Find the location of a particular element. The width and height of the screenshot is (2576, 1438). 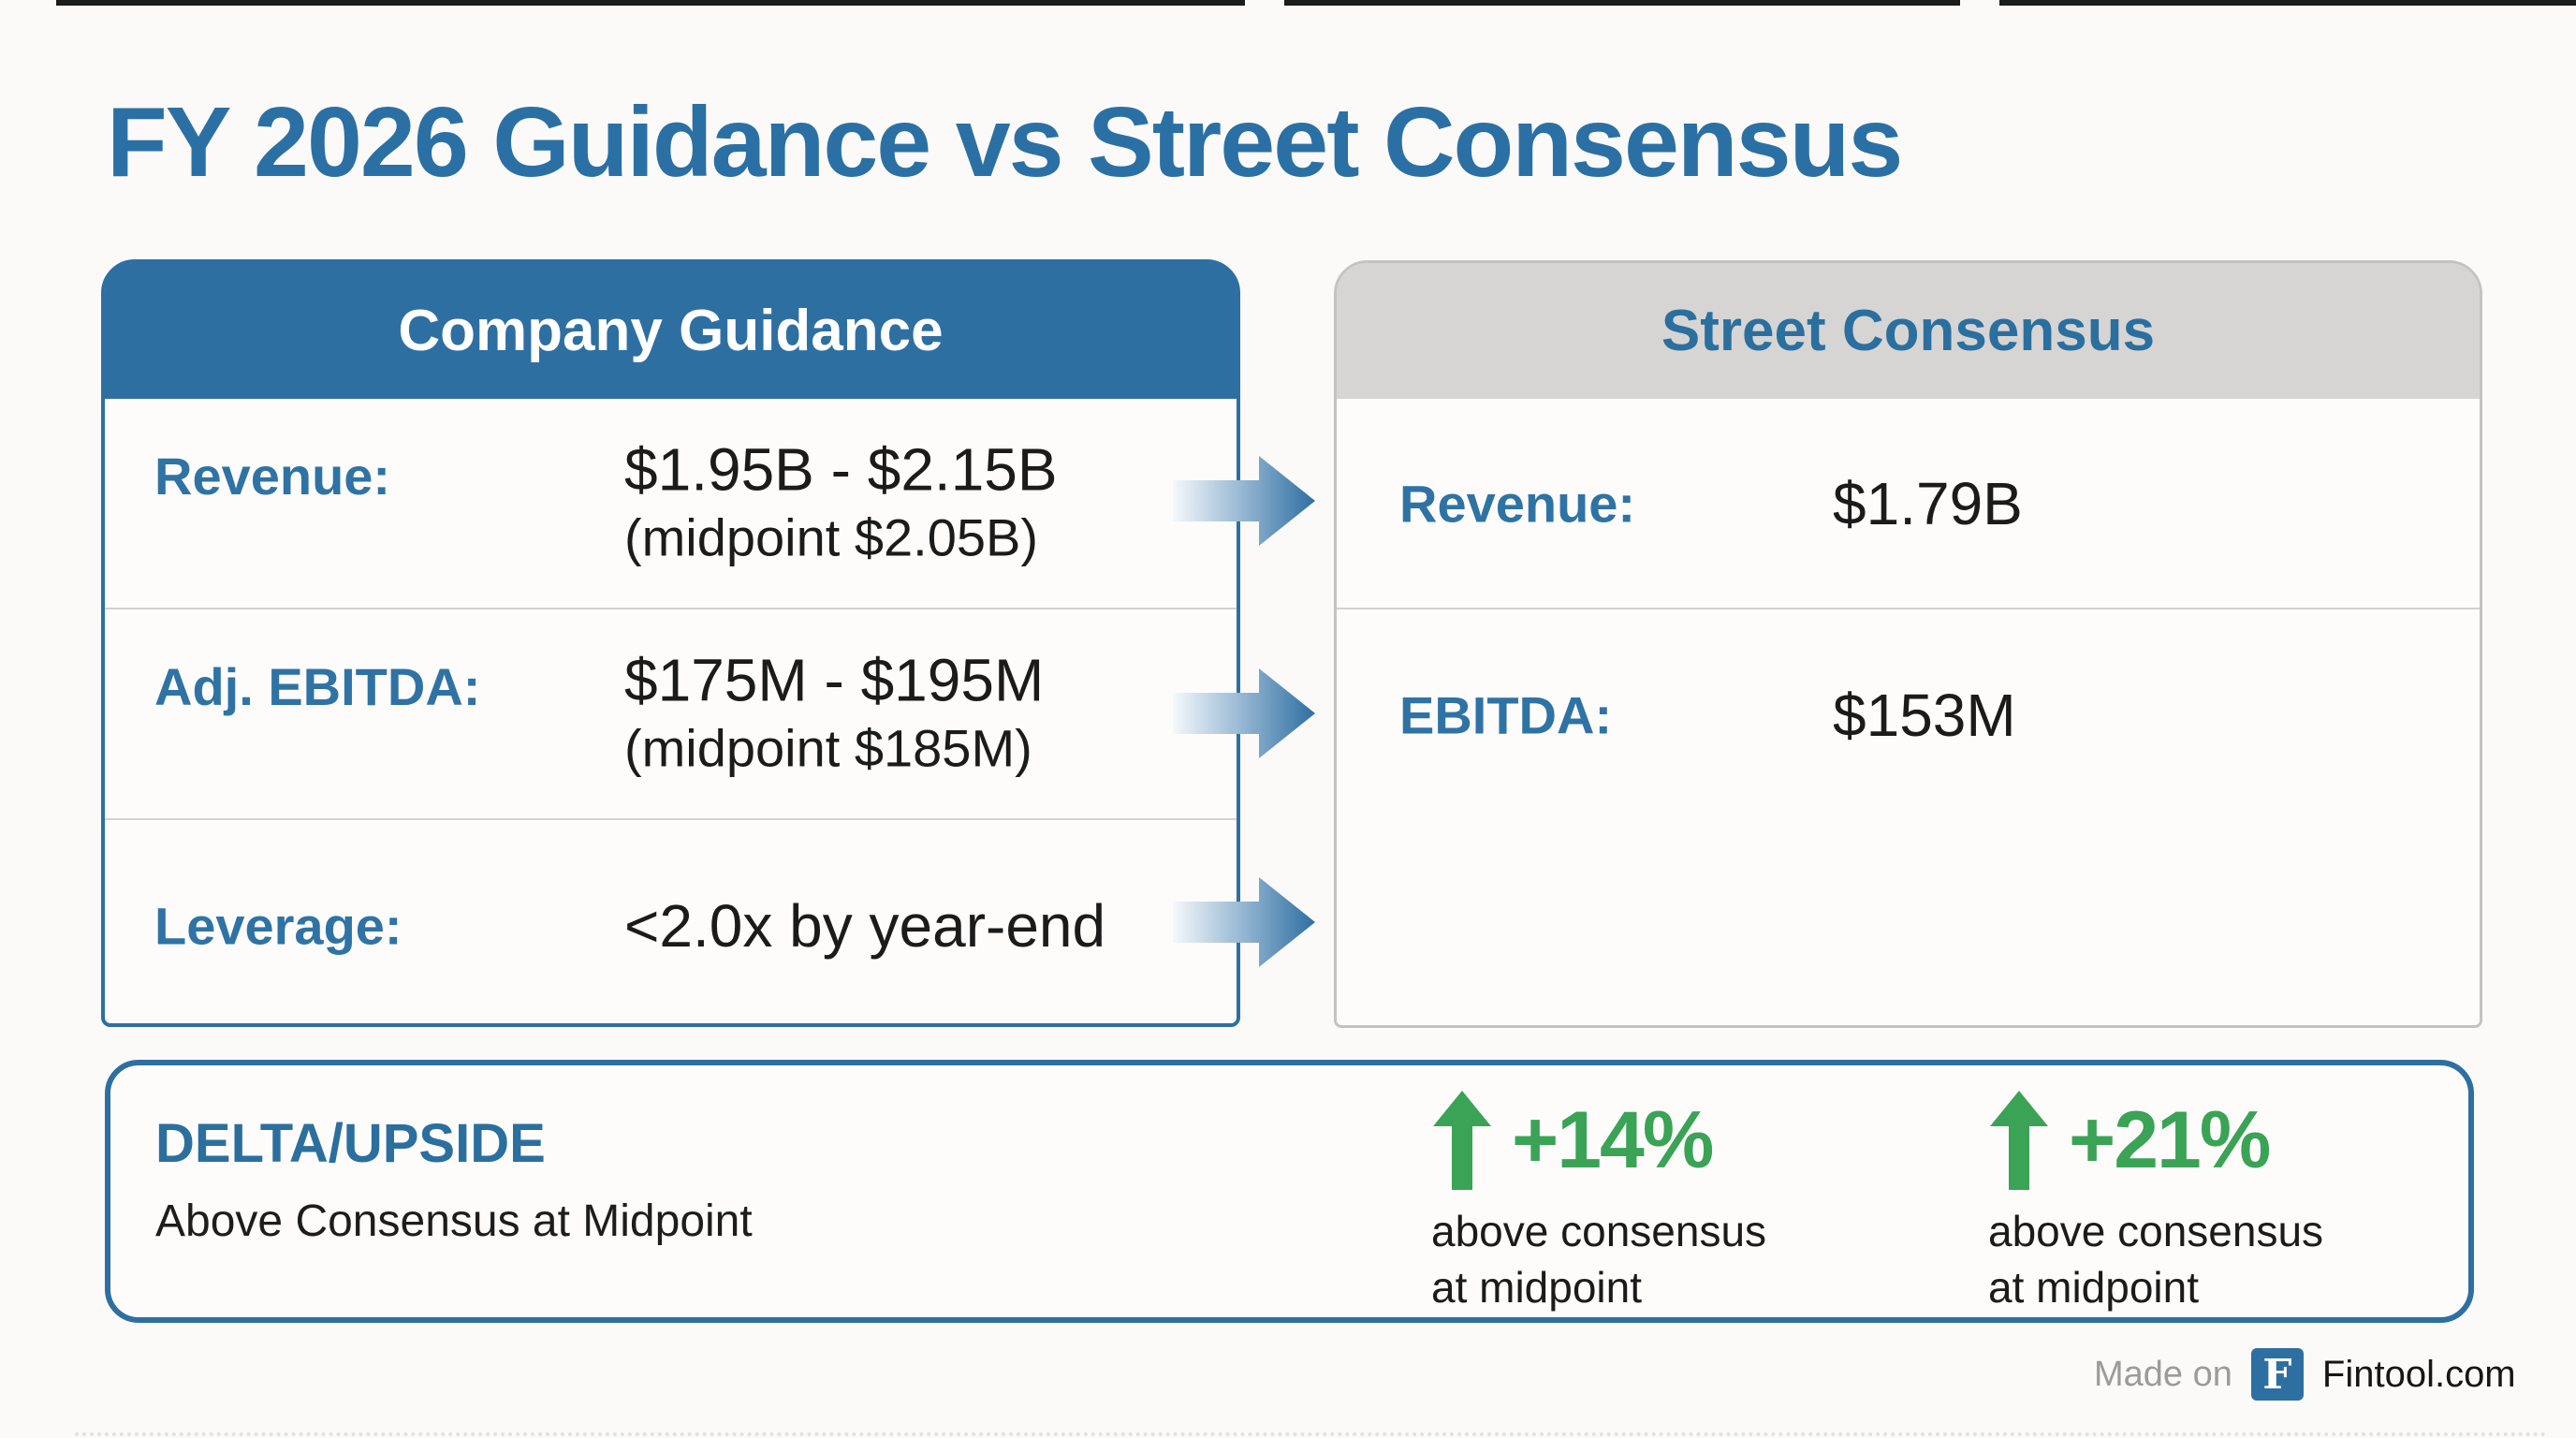

adj-ebitda-label: Adj. EBITDA: is located at coordinates (317, 686).